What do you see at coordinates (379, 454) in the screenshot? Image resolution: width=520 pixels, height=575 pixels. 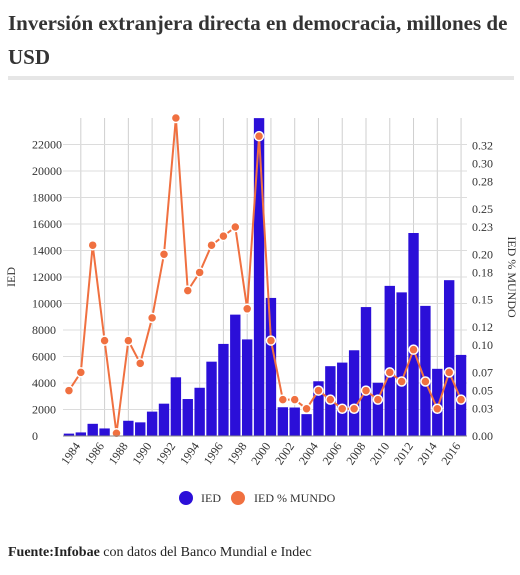 I see `x-tick-label: 2010` at bounding box center [379, 454].